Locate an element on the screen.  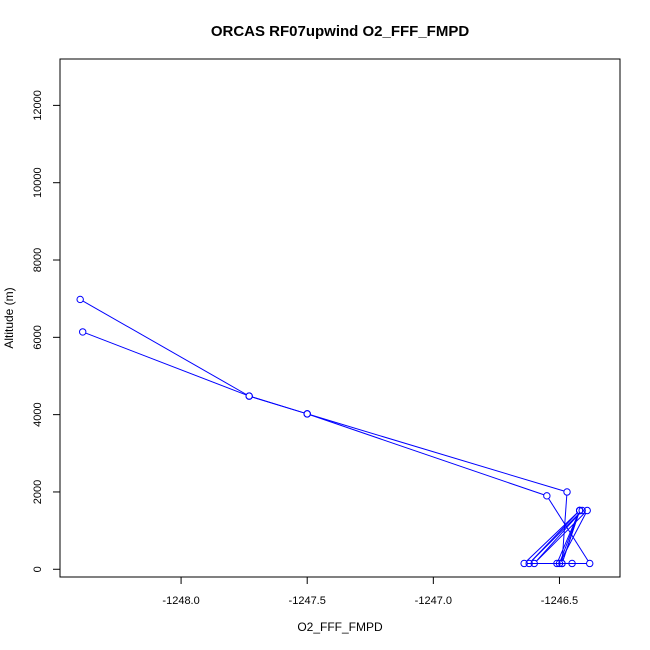
x-tick-label: -1247.0 is located at coordinates (433, 601).